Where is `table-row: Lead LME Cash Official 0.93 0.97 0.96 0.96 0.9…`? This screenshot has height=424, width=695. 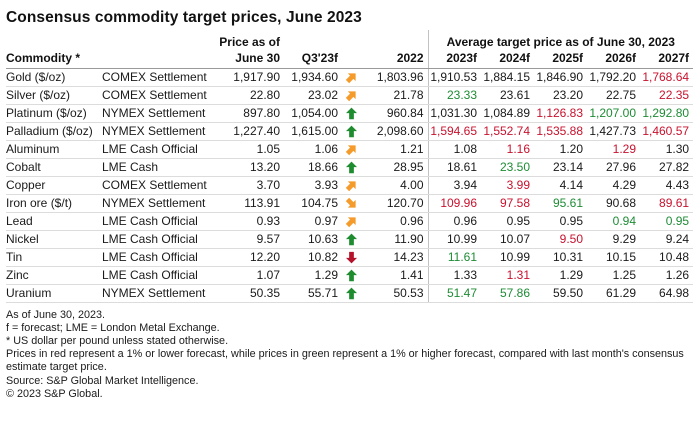
table-row: Lead LME Cash Official 0.93 0.97 0.96 0.96 0.9… is located at coordinates (350, 221).